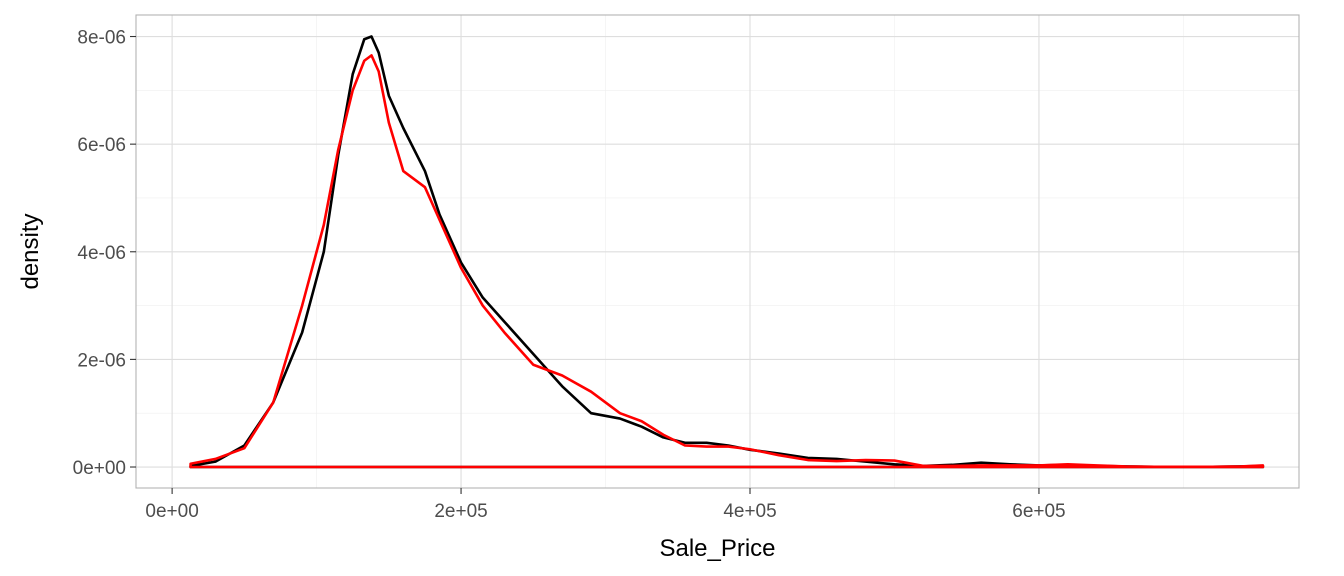 The image size is (1344, 576). Describe the element at coordinates (99, 468) in the screenshot. I see `y-tick-label: 0e+00` at that location.